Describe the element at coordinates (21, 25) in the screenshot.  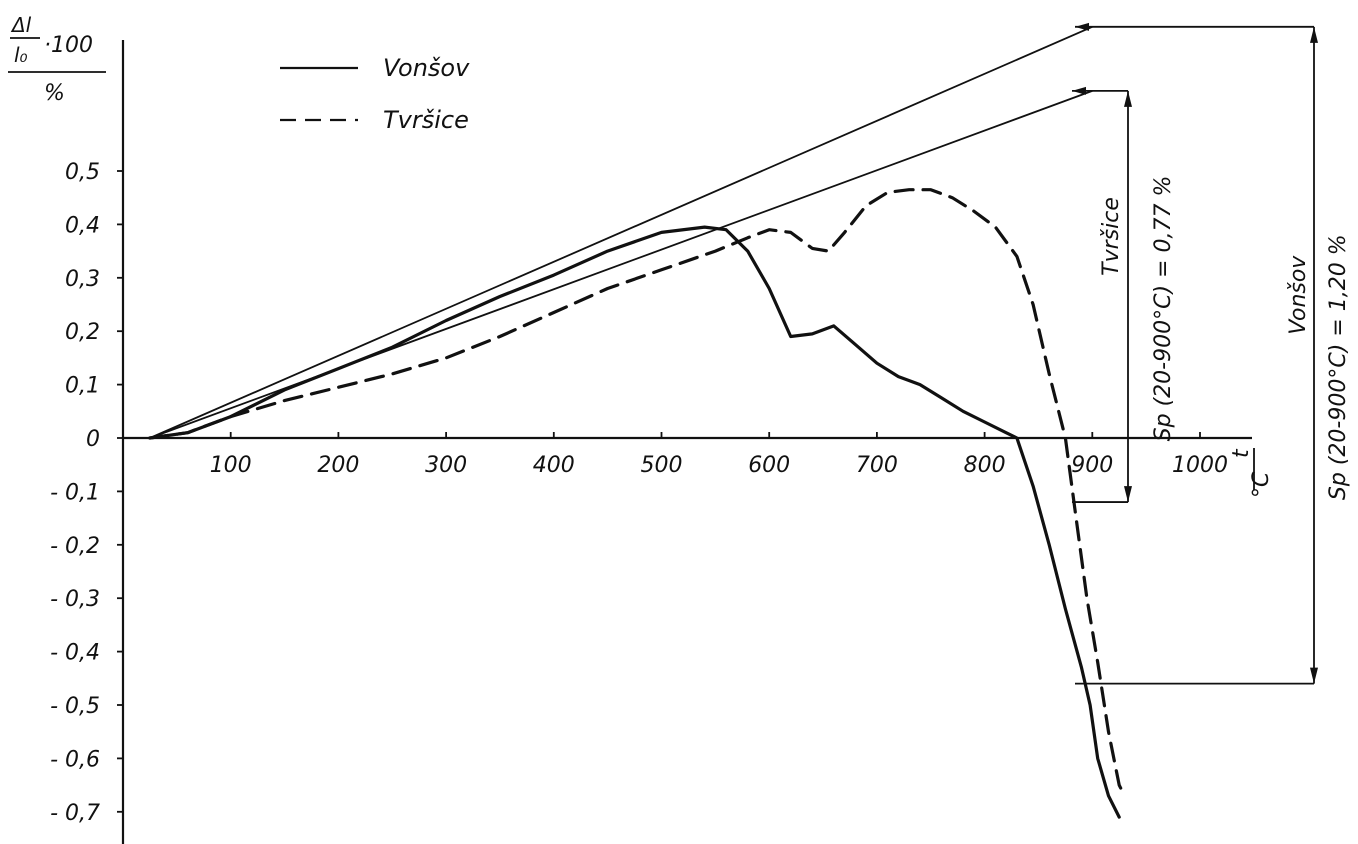
I see `y-label-numerator: Δl` at that location.